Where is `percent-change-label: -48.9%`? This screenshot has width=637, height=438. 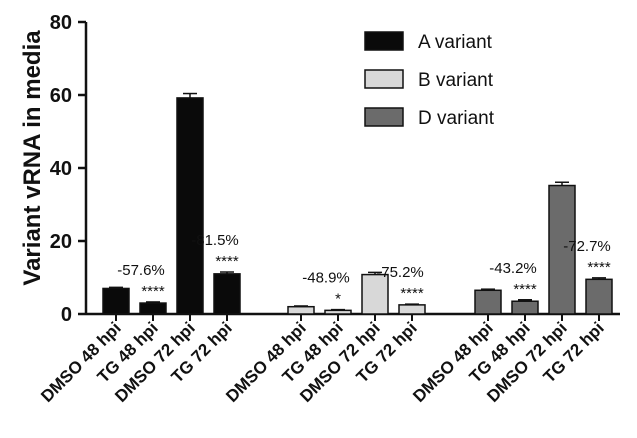
percent-change-label: -48.9% is located at coordinates (326, 278).